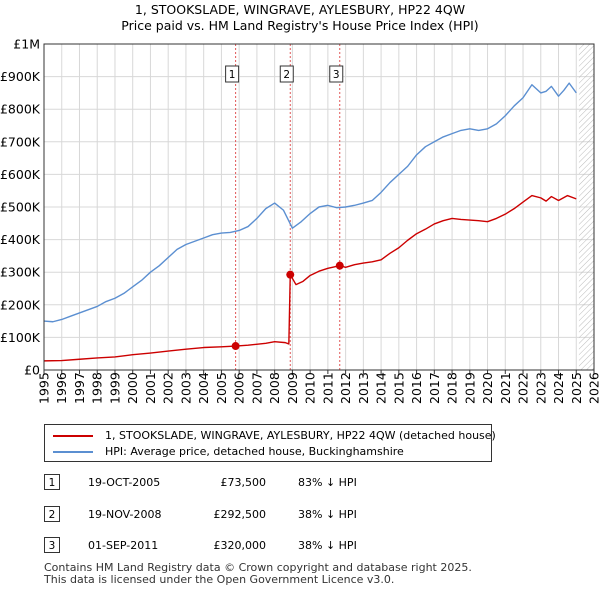 The height and width of the screenshot is (590, 600). I want to click on legend-swatch-property, so click(73, 436).